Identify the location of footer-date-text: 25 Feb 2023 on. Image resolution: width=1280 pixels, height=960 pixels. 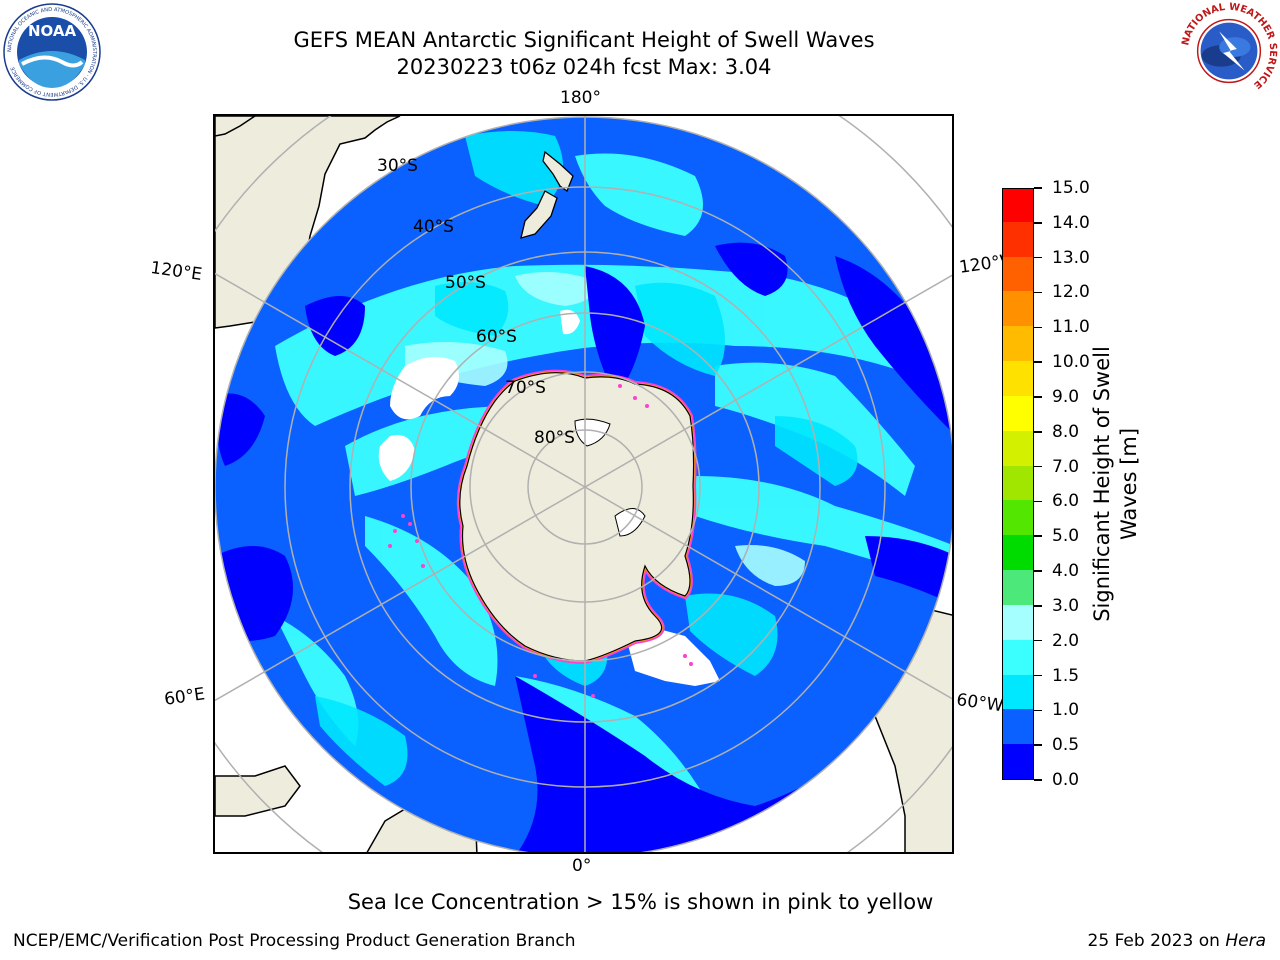
(1156, 941).